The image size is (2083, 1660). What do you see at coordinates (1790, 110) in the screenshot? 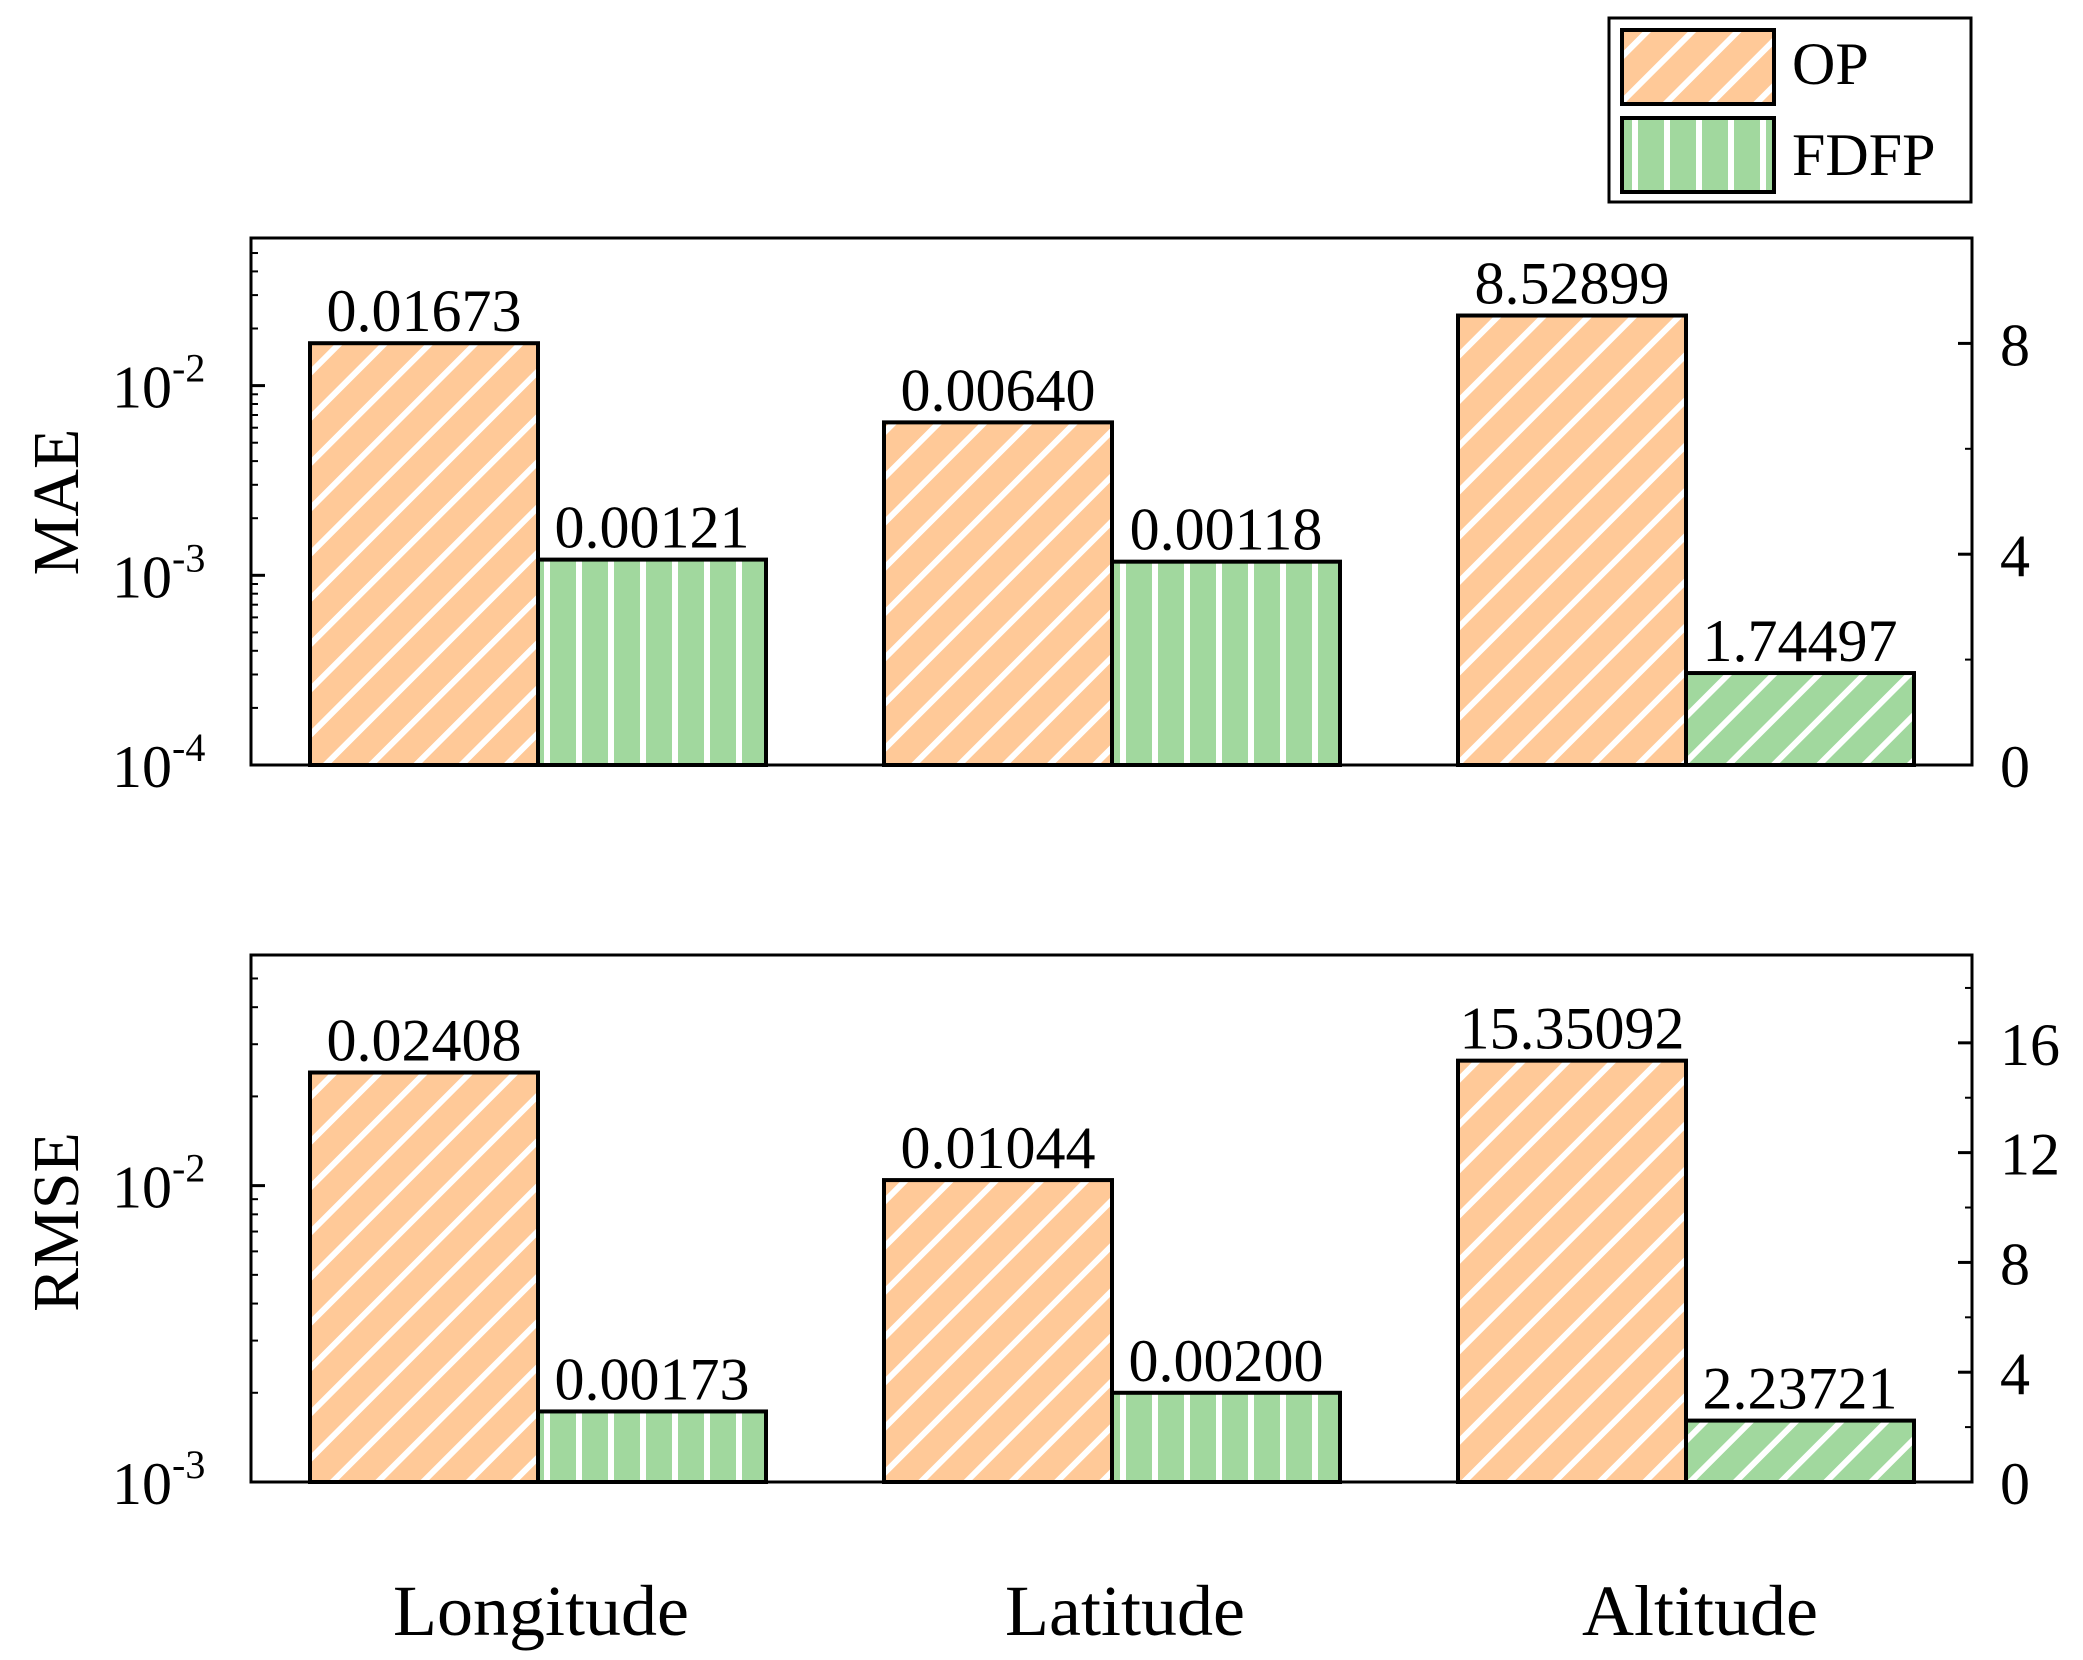
I see `legend: OP FDFP` at bounding box center [1790, 110].